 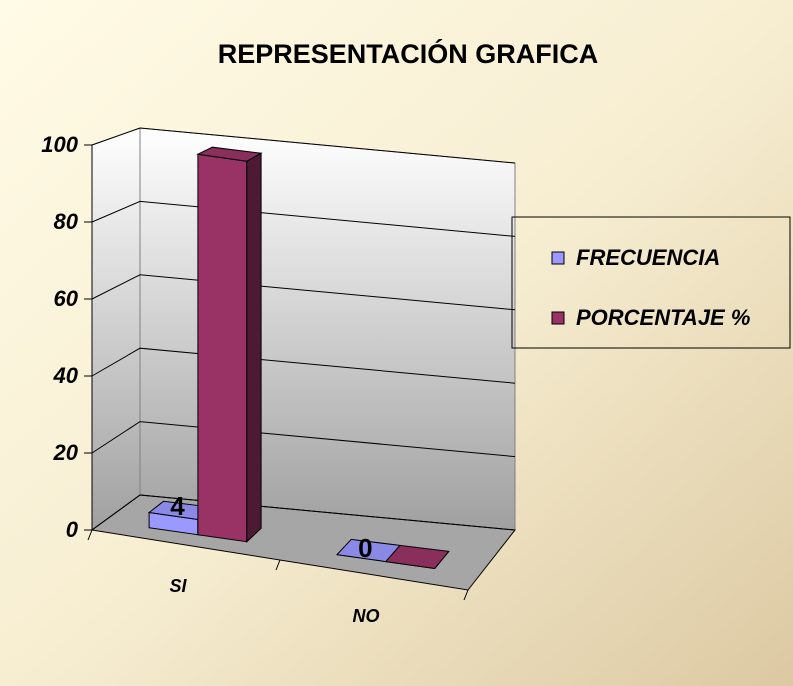 I want to click on legend-label: PORCENTAJE %, so click(x=663, y=317).